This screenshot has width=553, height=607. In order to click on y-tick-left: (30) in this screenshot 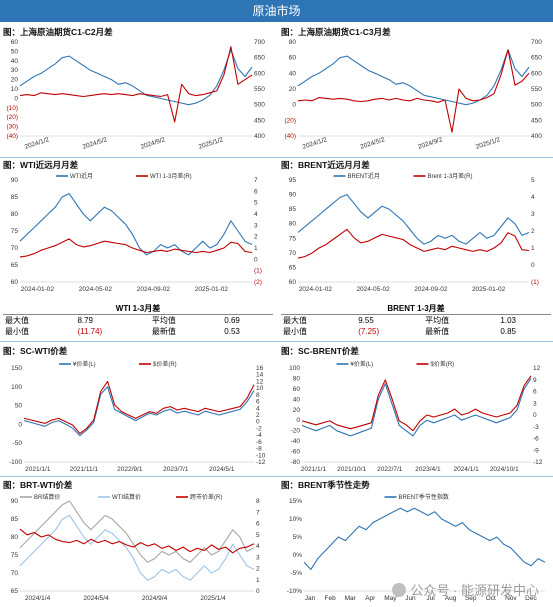, I will do `click(12, 127)`.